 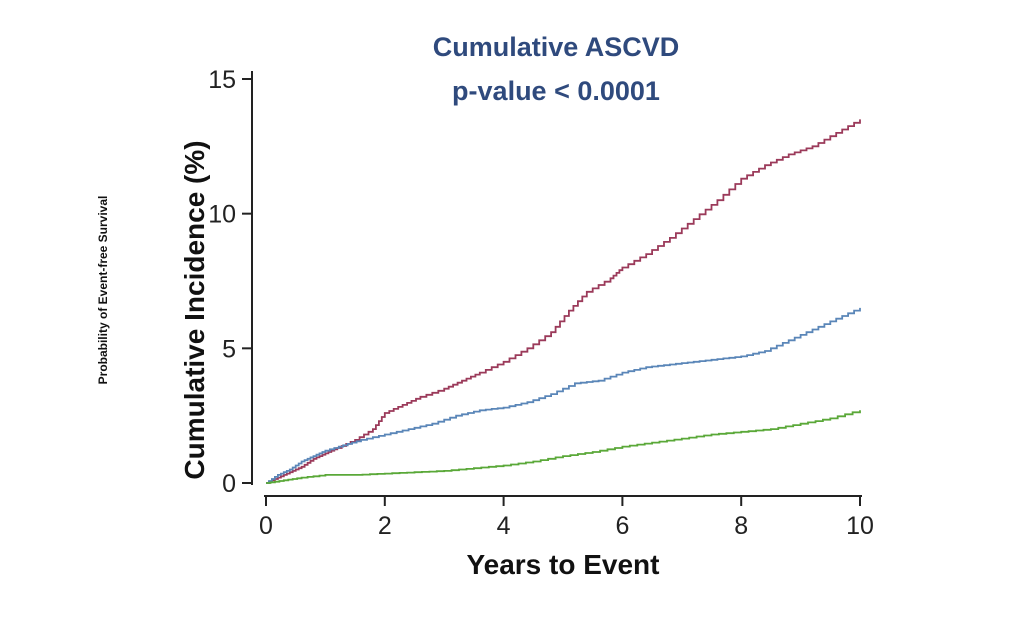 What do you see at coordinates (385, 526) in the screenshot?
I see `x-tick-label: 2` at bounding box center [385, 526].